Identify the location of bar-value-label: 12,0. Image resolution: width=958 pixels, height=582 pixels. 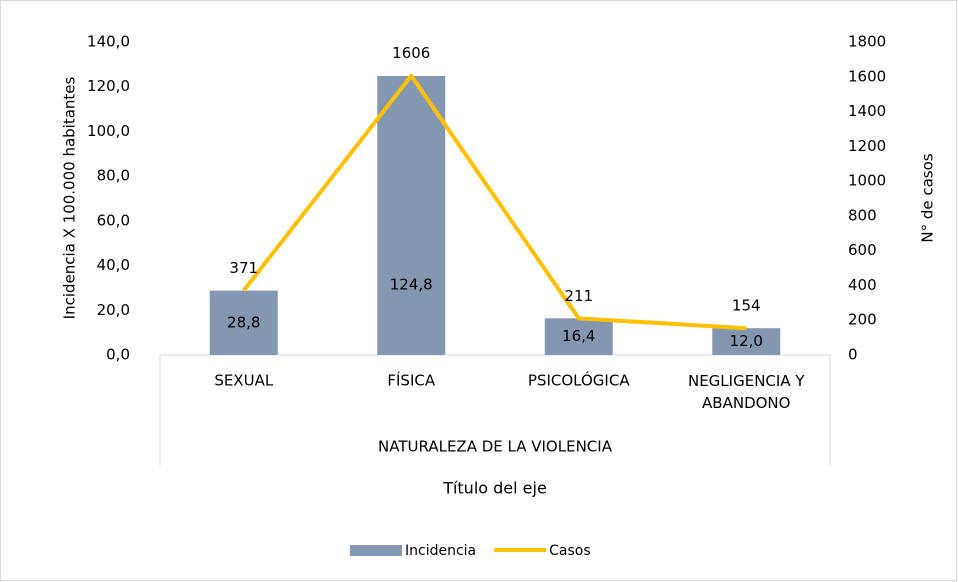
(746, 341).